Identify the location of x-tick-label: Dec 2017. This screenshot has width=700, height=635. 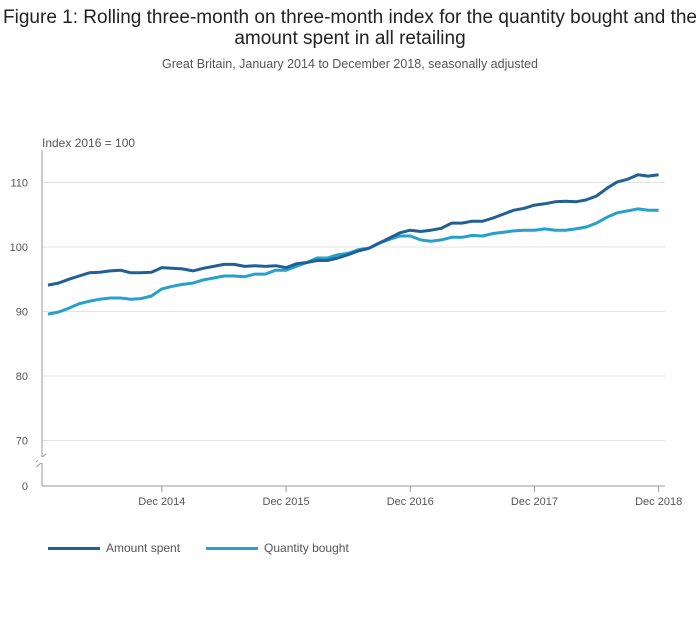
(534, 502).